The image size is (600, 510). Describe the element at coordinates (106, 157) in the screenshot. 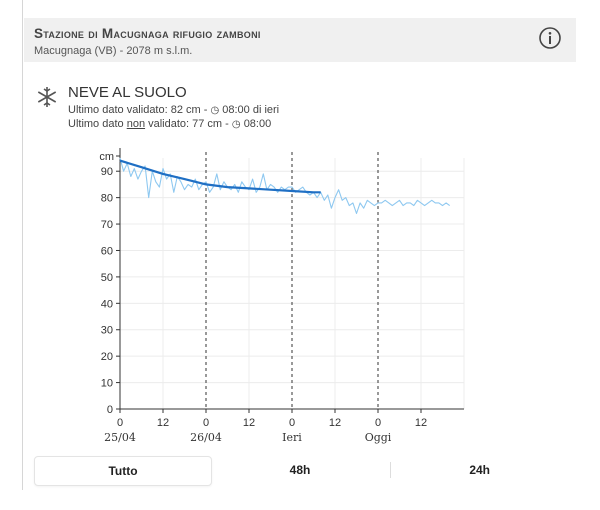

I see `y-axis-label: cm` at that location.